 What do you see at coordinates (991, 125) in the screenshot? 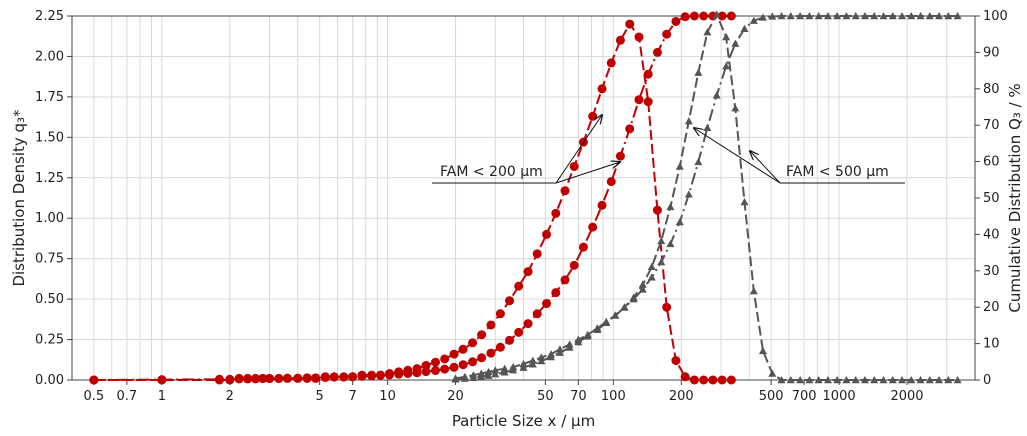
I see `y-right-tick-label: 70` at bounding box center [991, 125].